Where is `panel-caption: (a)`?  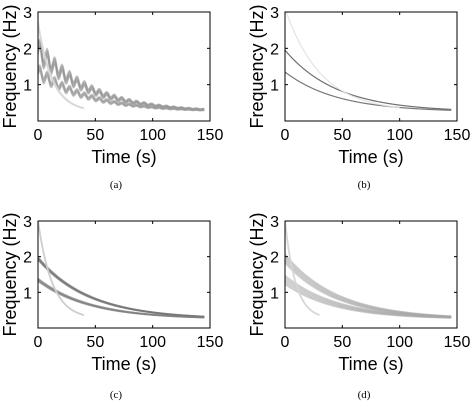 panel-caption: (a) is located at coordinates (116, 185).